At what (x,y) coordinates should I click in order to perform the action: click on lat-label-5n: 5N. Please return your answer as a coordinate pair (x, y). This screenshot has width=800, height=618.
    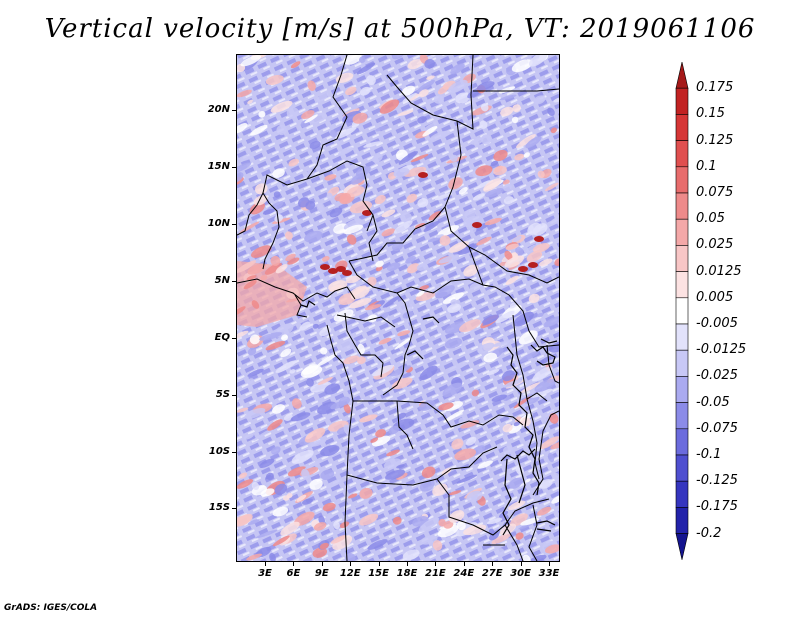
    Looking at the image, I should click on (222, 280).